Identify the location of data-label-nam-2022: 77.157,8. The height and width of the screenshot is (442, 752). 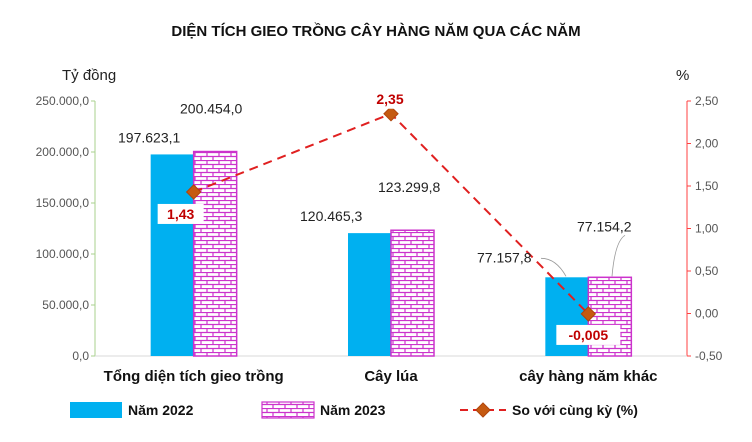
(504, 257).